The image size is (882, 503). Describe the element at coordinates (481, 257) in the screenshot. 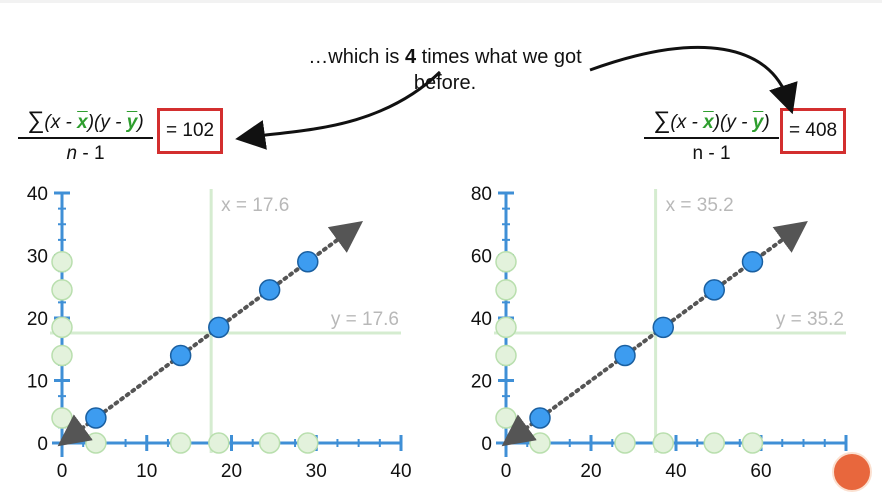

I see `y-tick-label: 60` at that location.